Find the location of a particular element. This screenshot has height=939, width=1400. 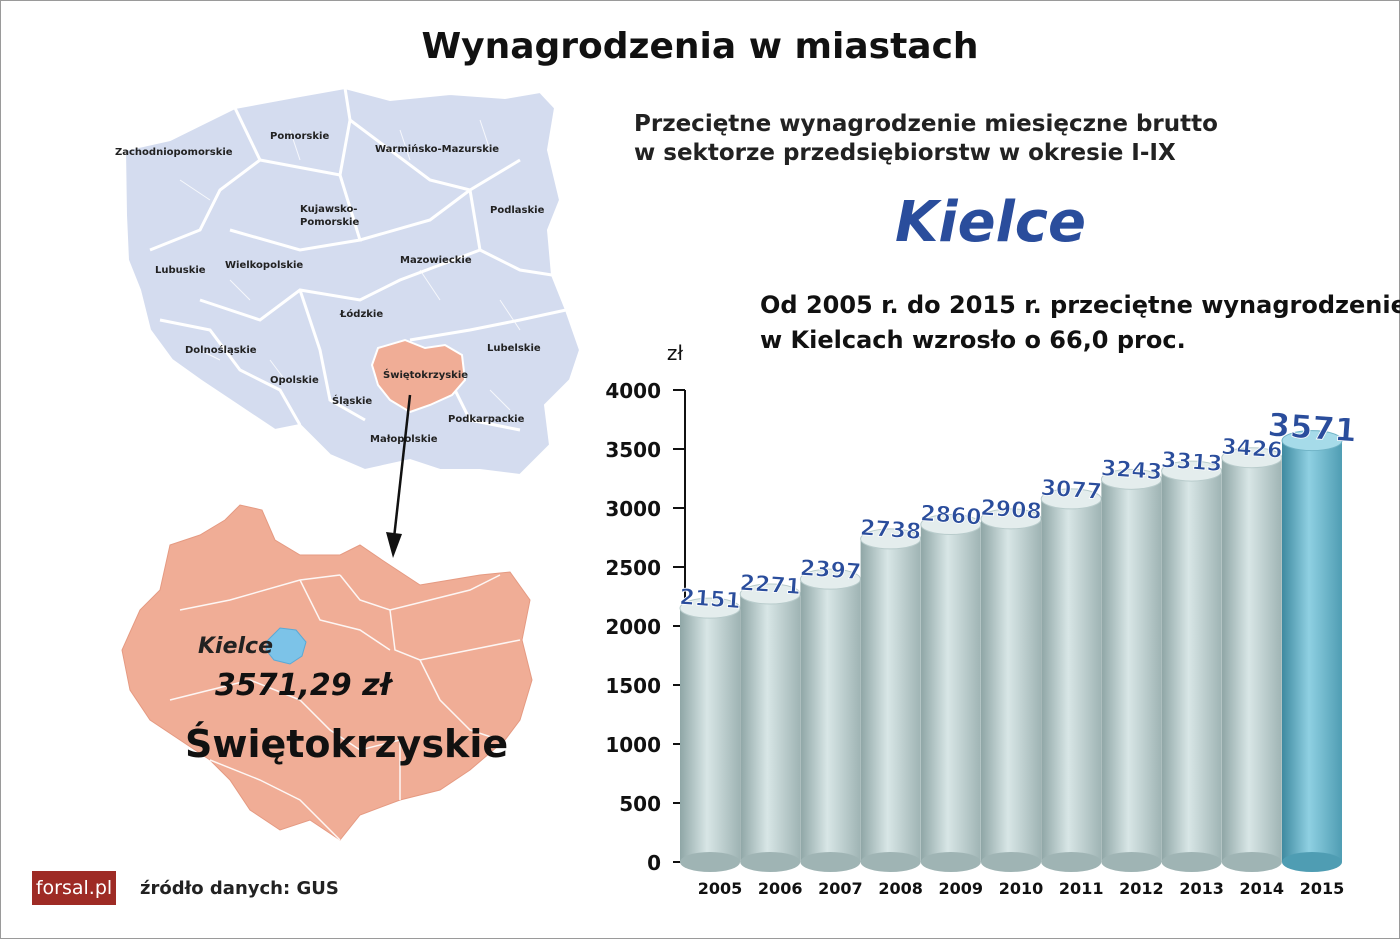

x-tick-label: 2008 is located at coordinates (900, 888).